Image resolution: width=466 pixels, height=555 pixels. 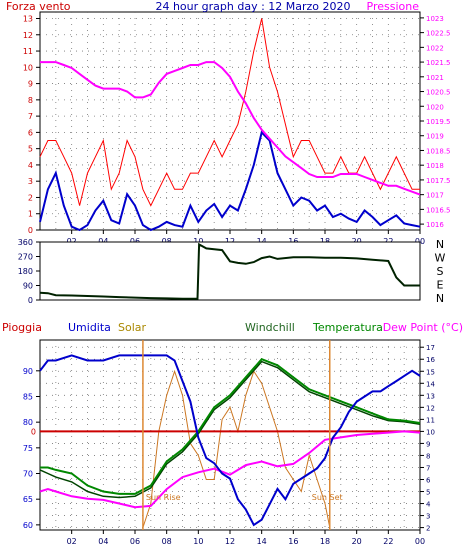 I want to click on y-tick-label: 12, so click(x=430, y=408).